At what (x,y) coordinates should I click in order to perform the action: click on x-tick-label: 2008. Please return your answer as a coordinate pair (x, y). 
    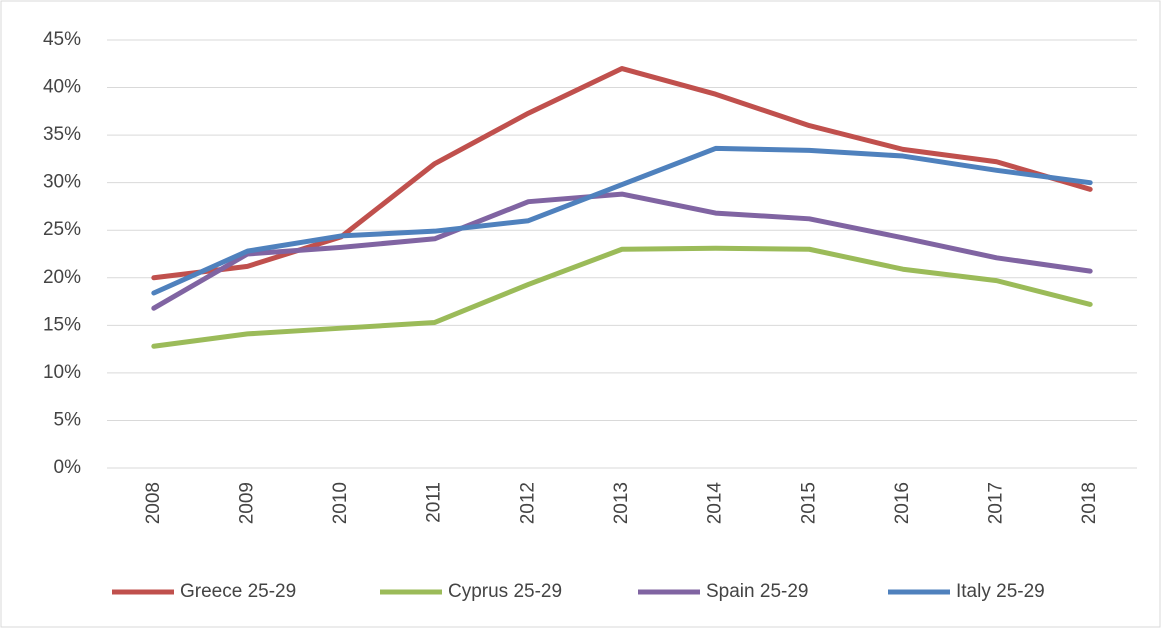
    Looking at the image, I should click on (153, 503).